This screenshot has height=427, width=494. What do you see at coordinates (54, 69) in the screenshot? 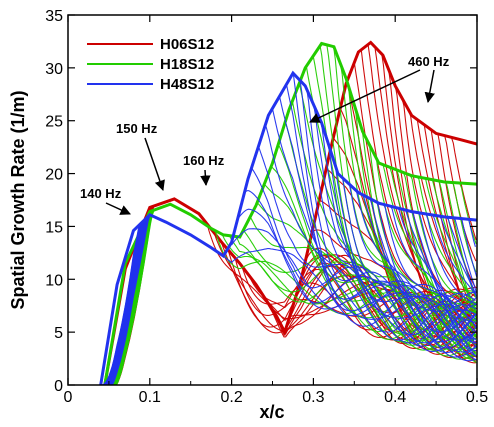
I see `y-tick-label: 30` at bounding box center [54, 69].